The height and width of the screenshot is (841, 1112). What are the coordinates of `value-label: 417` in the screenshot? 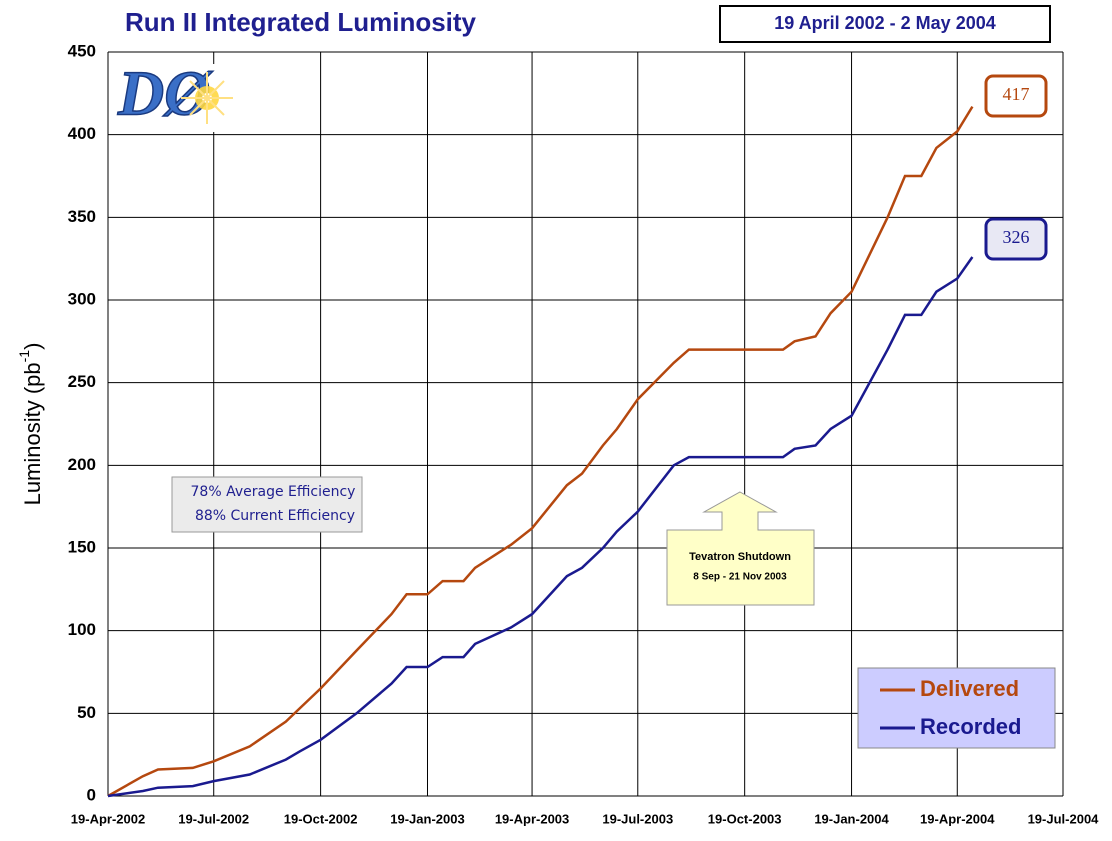 It's located at (1016, 94).